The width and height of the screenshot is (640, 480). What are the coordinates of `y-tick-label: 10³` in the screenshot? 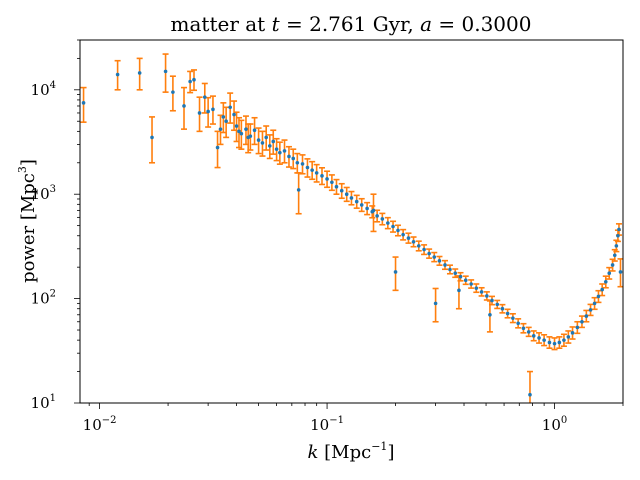 It's located at (43, 193).